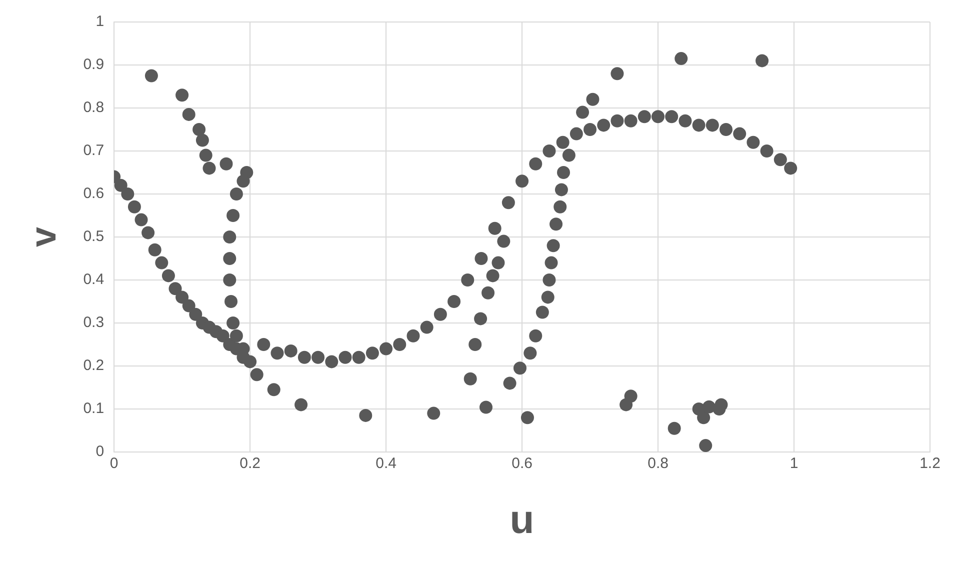  Describe the element at coordinates (930, 463) in the screenshot. I see `x-tick-label: 1.2` at that location.